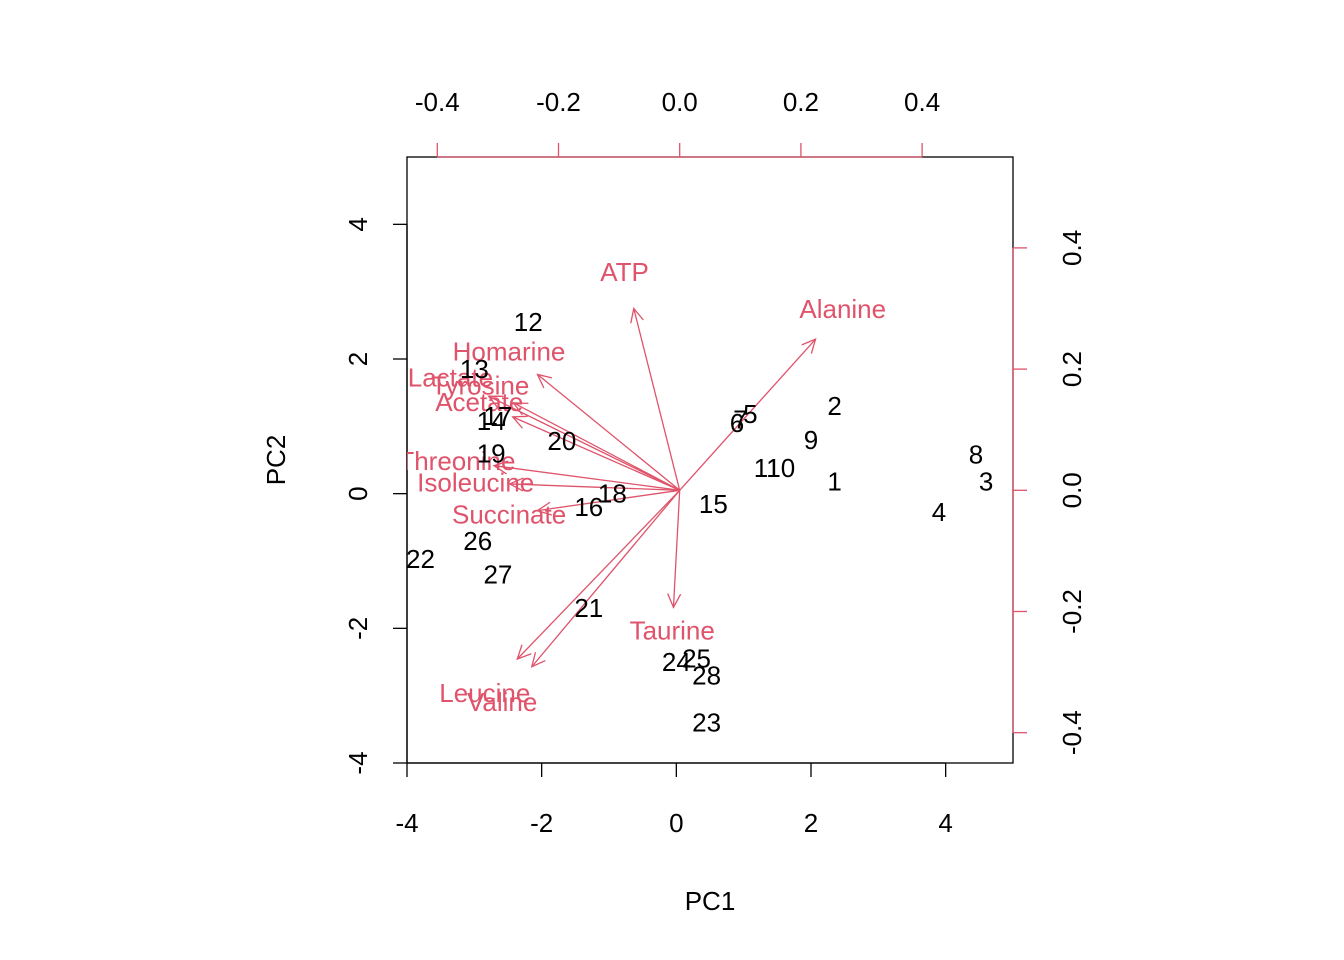  Describe the element at coordinates (1072, 732) in the screenshot. I see `right-tick-label: -0.4` at that location.